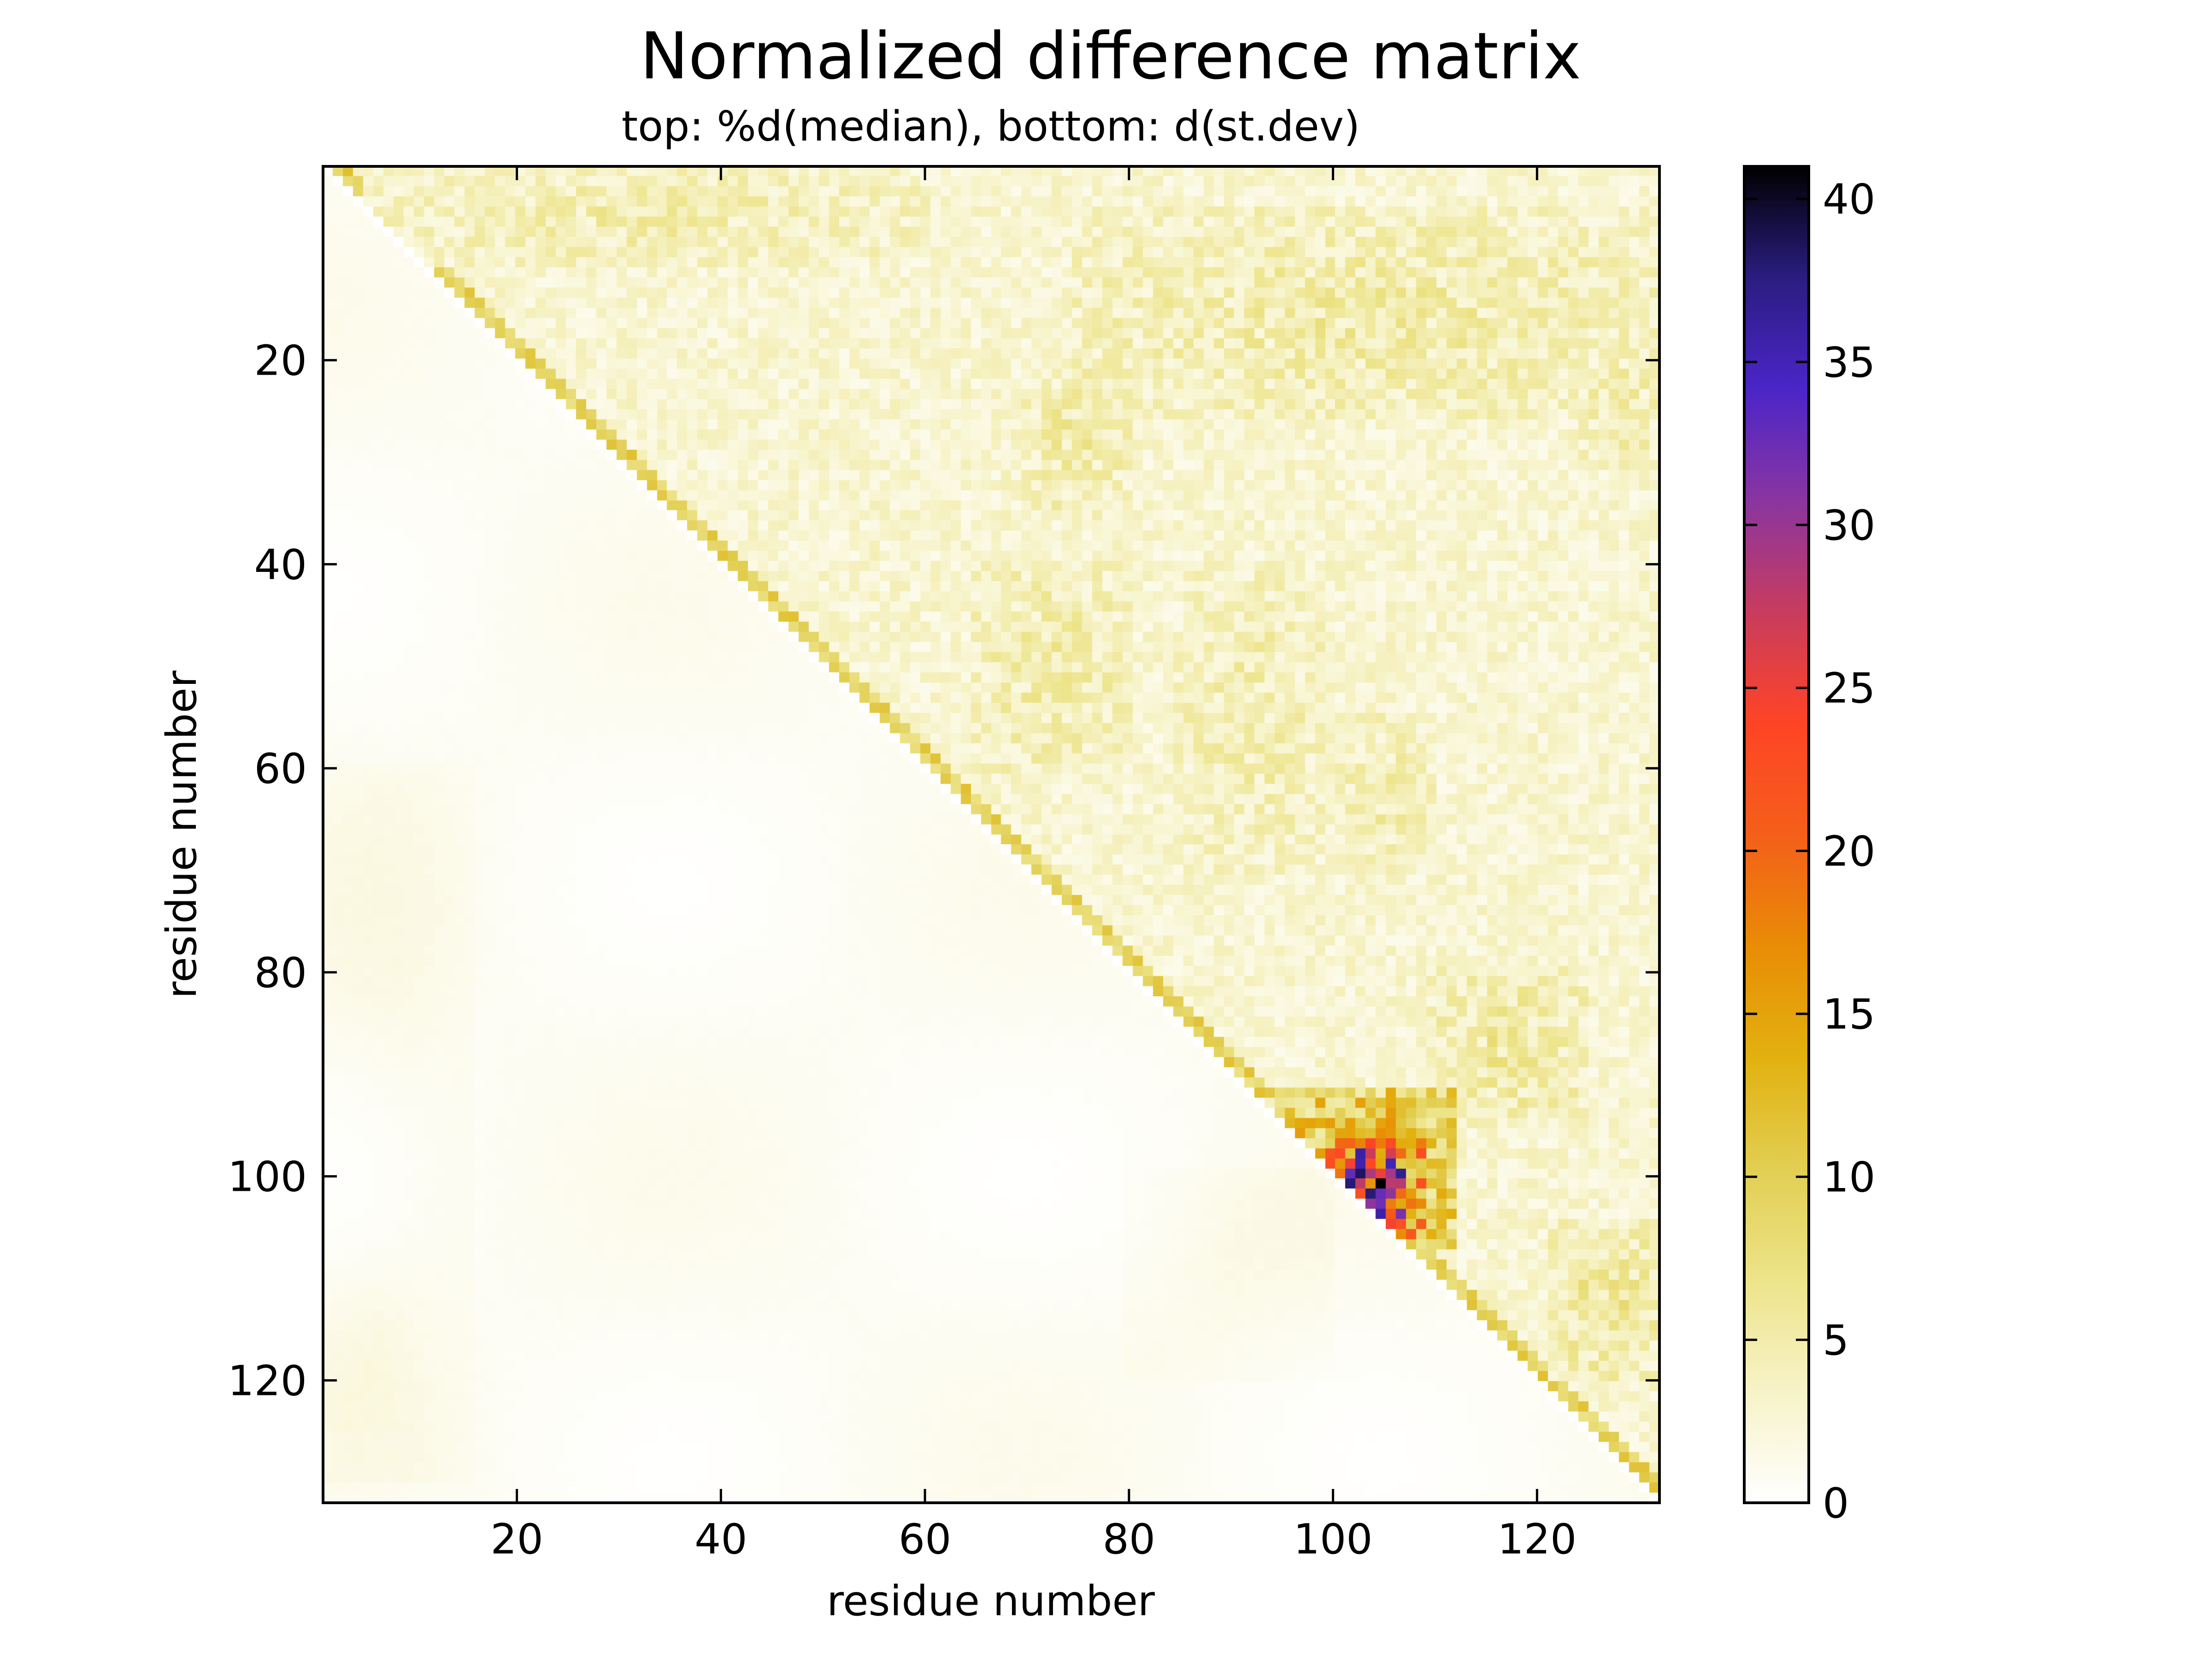 The image size is (2212, 1659). What do you see at coordinates (720, 1539) in the screenshot?
I see `x-tick-label: 40` at bounding box center [720, 1539].